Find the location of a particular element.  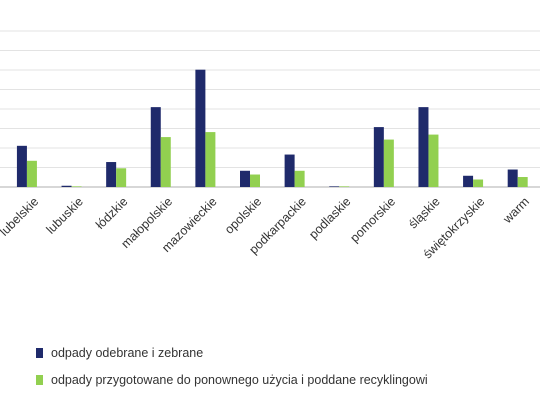

x-tick-label: lubelskie is located at coordinates (20, 216).